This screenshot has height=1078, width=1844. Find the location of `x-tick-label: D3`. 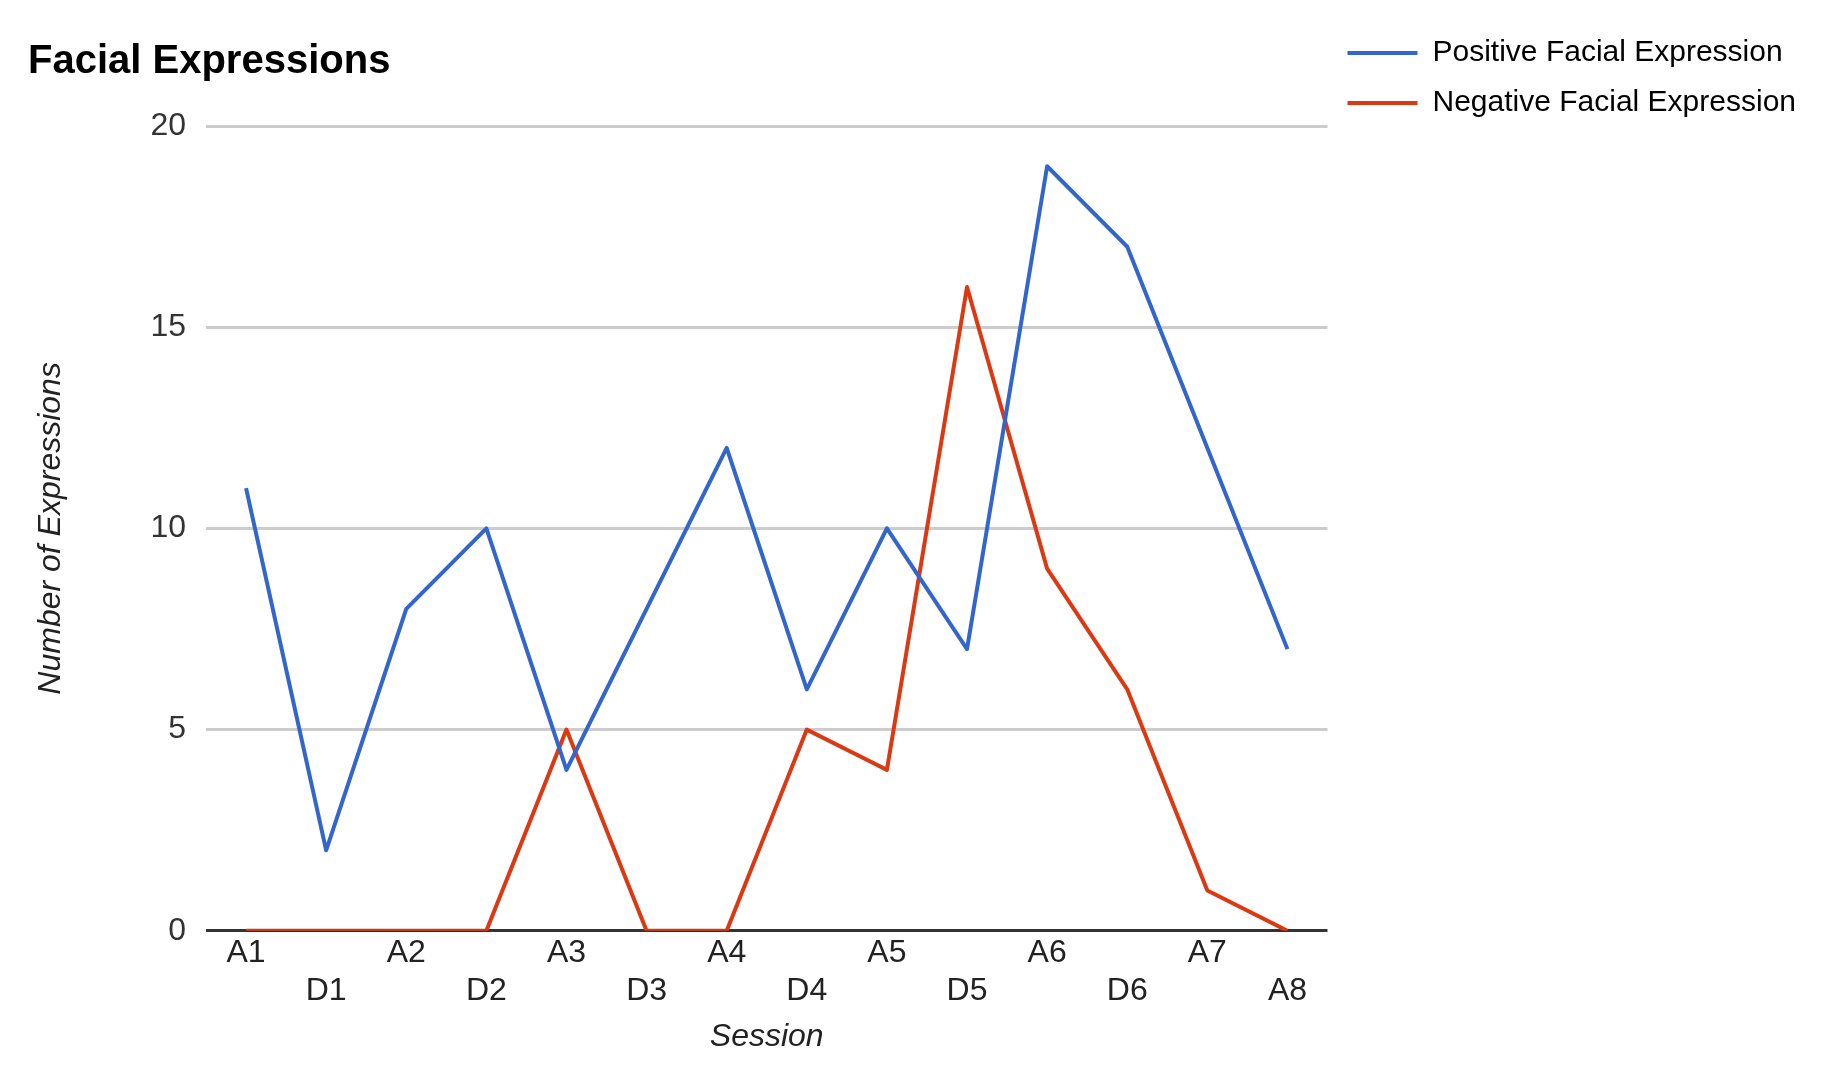

x-tick-label: D3 is located at coordinates (647, 989).